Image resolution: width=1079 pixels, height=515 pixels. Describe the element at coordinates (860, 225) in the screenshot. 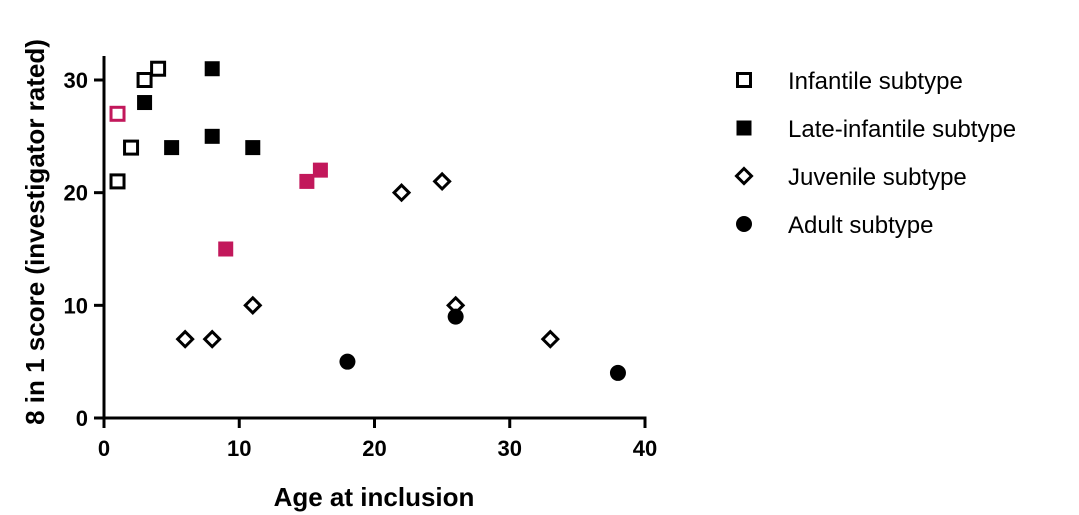

I see `legend-label: Adult subtype` at that location.